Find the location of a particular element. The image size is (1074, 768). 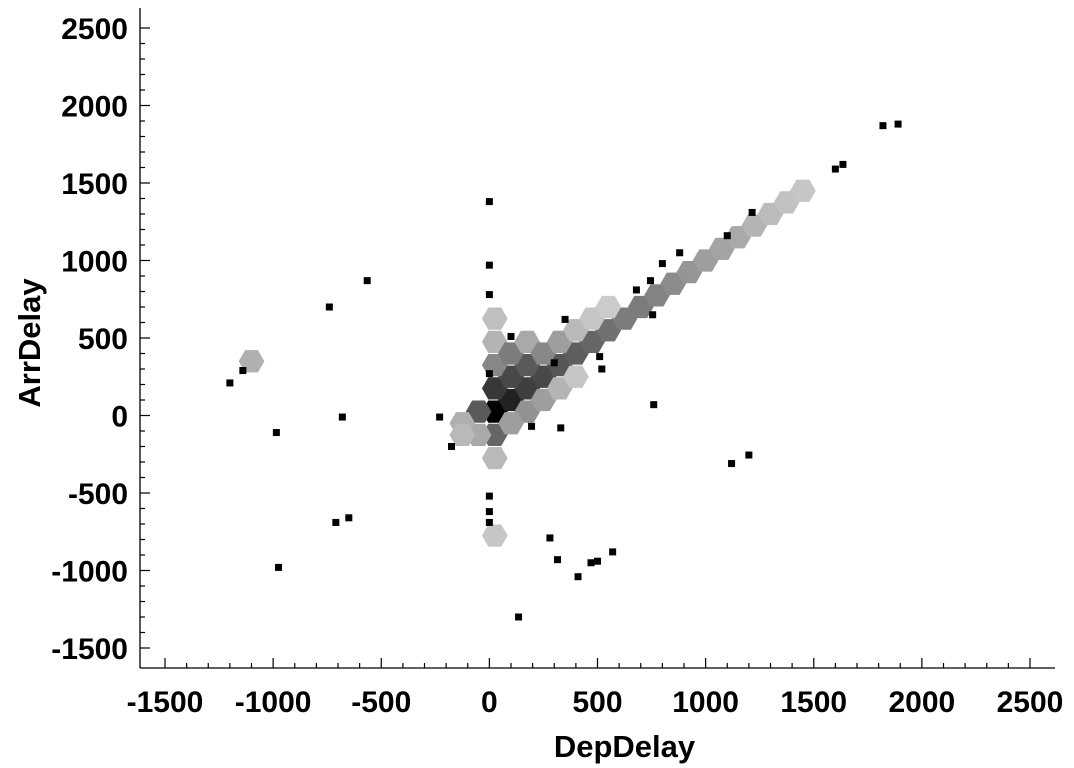

x-tick-label: -1000 is located at coordinates (273, 702).